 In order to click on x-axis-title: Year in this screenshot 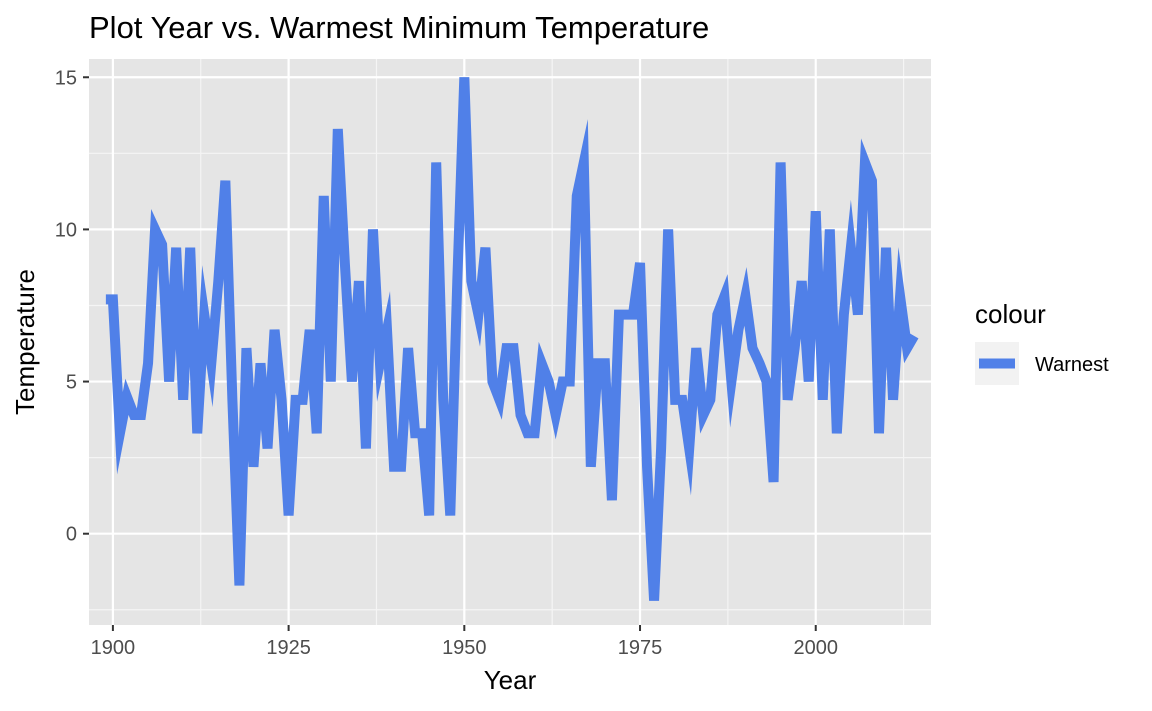, I will do `click(510, 680)`.